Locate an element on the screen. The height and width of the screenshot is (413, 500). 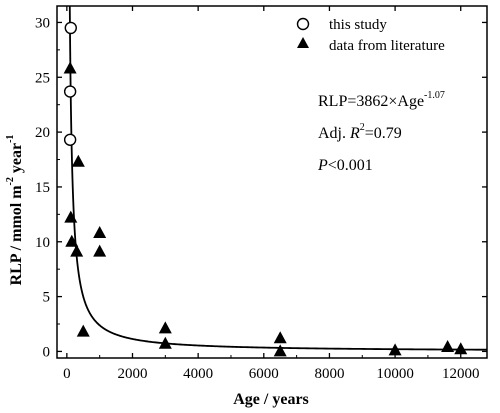
legend-label-literature: data from literature is located at coordinates (387, 46).